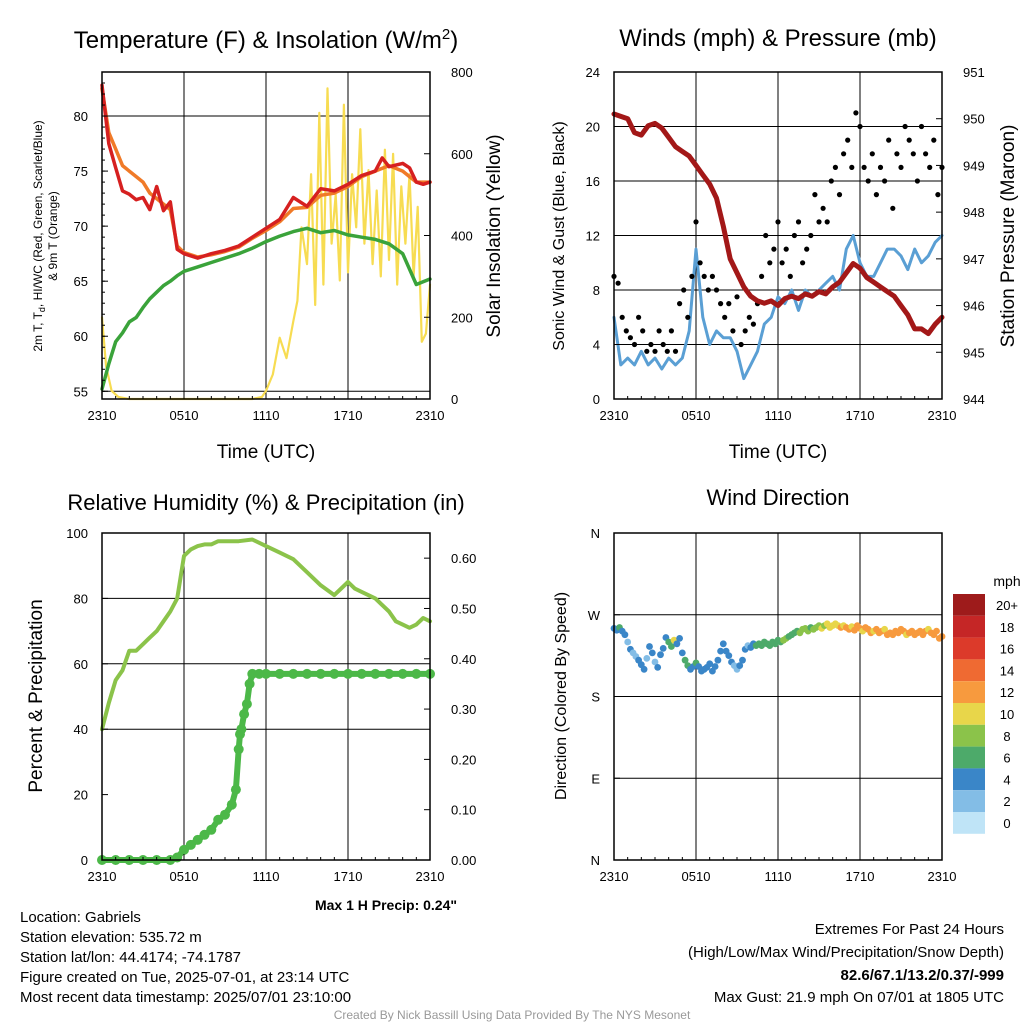 The height and width of the screenshot is (1024, 1024). Describe the element at coordinates (595, 778) in the screenshot. I see `y-left-tick-label: E` at that location.